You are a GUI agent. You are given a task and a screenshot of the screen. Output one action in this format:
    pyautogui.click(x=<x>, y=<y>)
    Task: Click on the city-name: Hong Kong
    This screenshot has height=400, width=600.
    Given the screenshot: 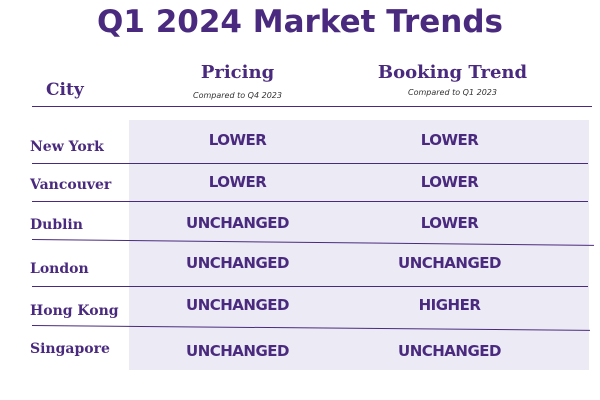 What is the action you would take?
    pyautogui.click(x=74, y=311)
    